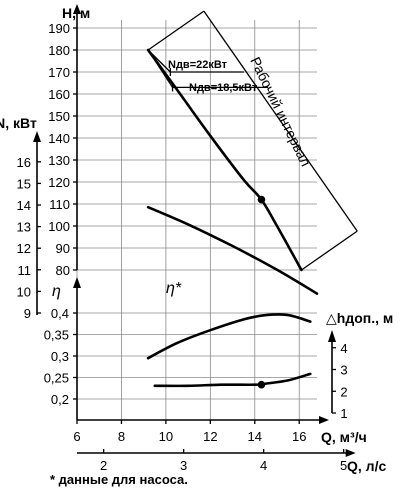  I want to click on q-m3h-tick-label: 16, so click(299, 436).